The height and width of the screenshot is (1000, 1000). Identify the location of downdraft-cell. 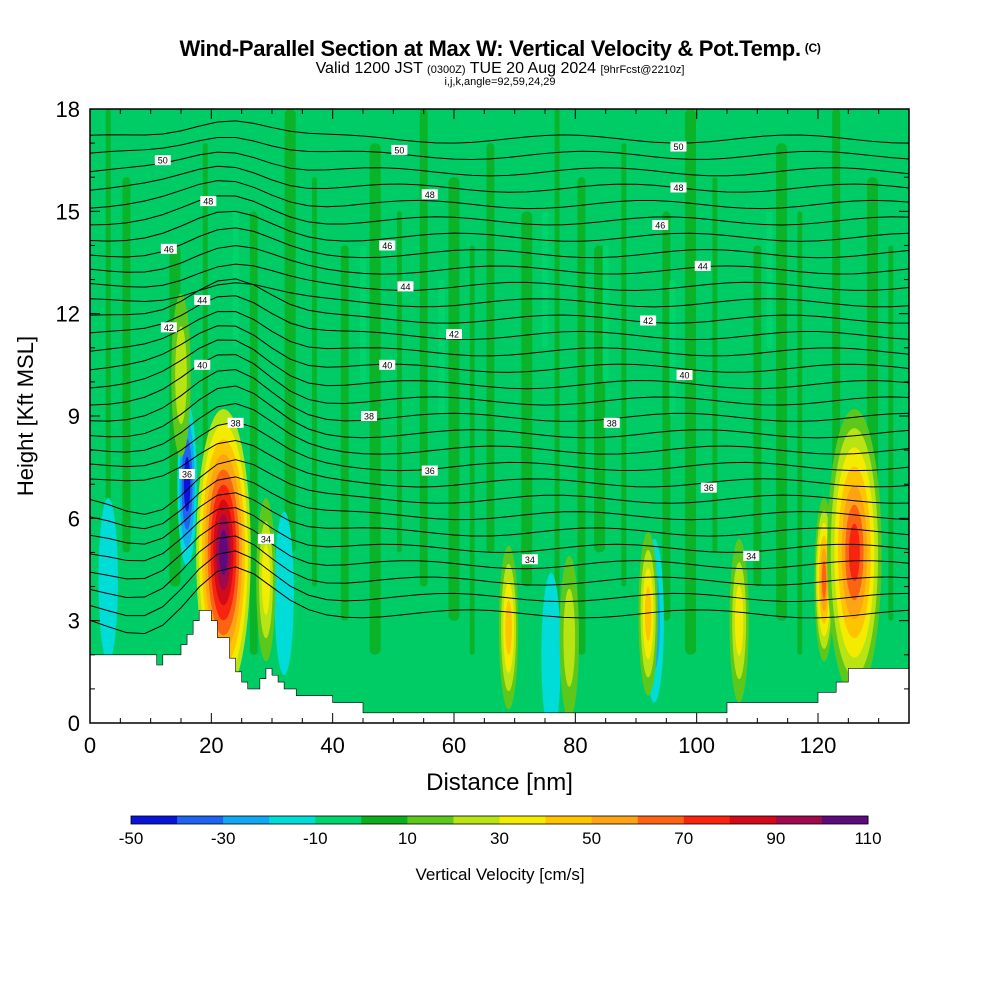
(284, 593).